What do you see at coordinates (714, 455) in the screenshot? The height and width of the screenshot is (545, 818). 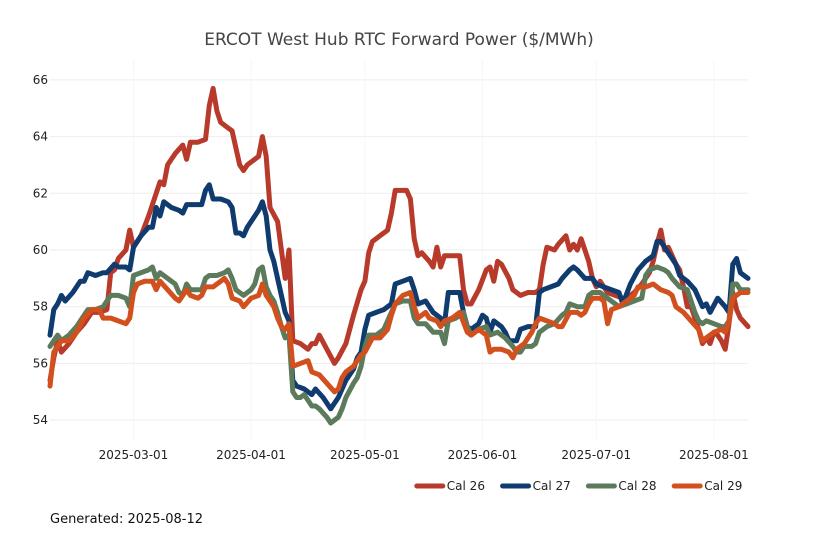 I see `x-tick-label: 2025-08-01` at bounding box center [714, 455].